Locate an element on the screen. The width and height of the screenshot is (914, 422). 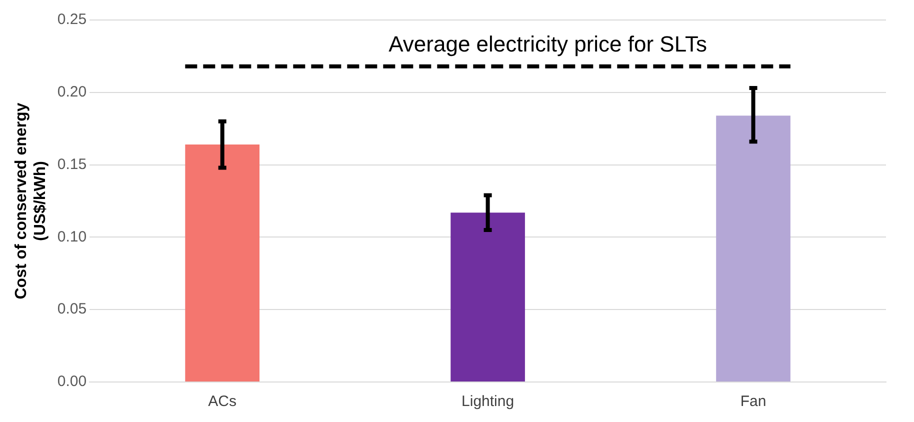
y-tick-label: 0.15 is located at coordinates (72, 164).